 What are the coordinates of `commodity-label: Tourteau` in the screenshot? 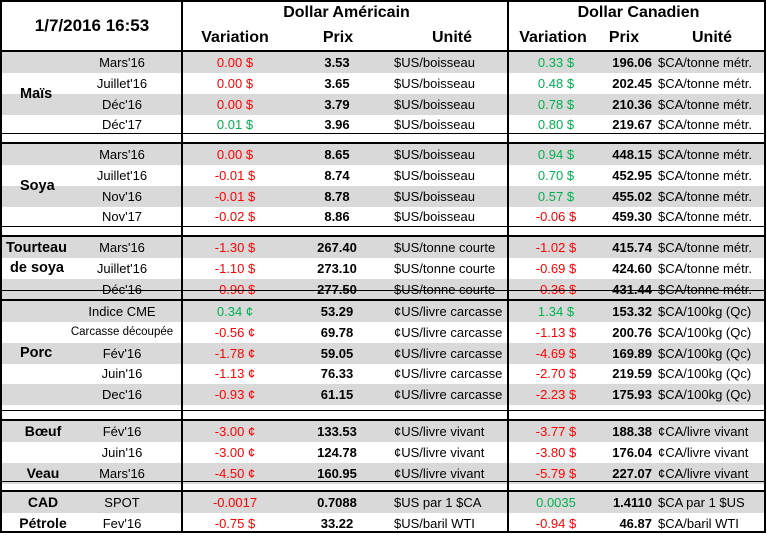 It's located at (36, 248).